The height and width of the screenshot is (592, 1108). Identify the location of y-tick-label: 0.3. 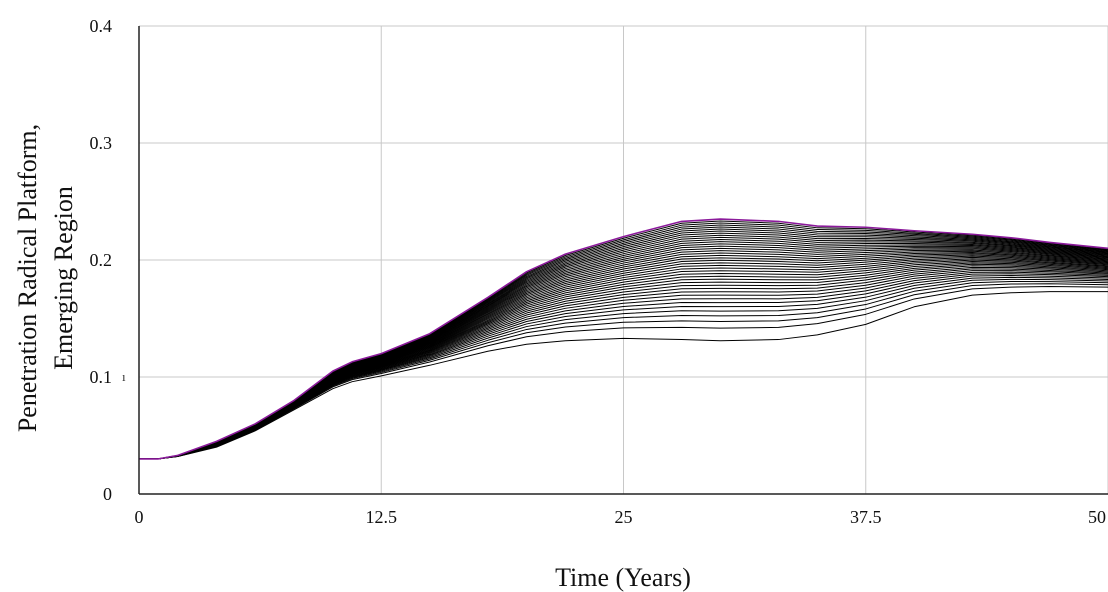
(101, 143).